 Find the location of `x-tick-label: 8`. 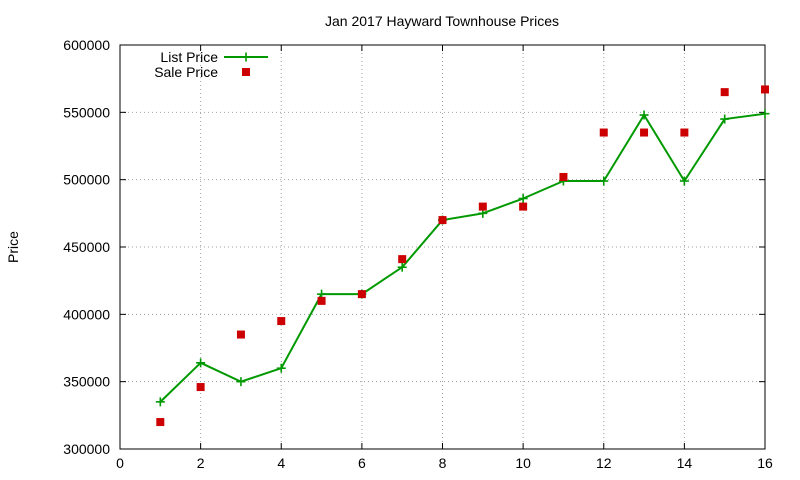

x-tick-label: 8 is located at coordinates (443, 463).